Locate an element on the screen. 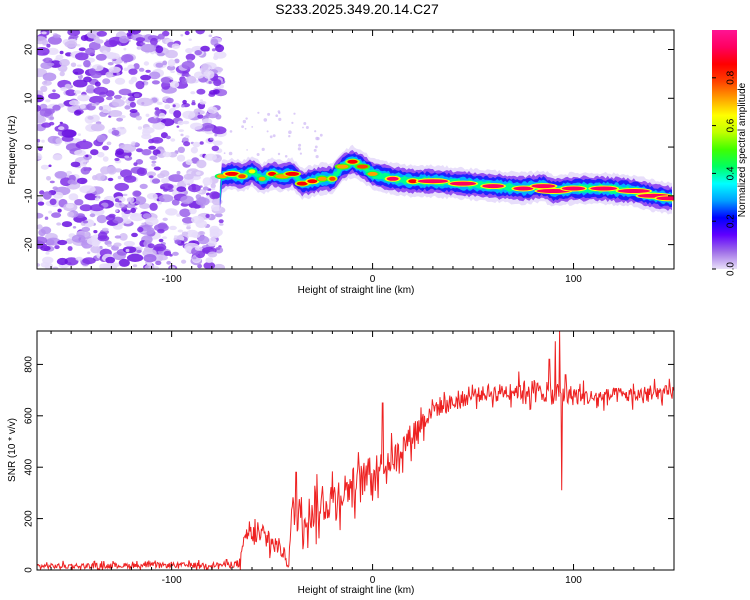  snr-y-tick-label: 800 is located at coordinates (29, 364).